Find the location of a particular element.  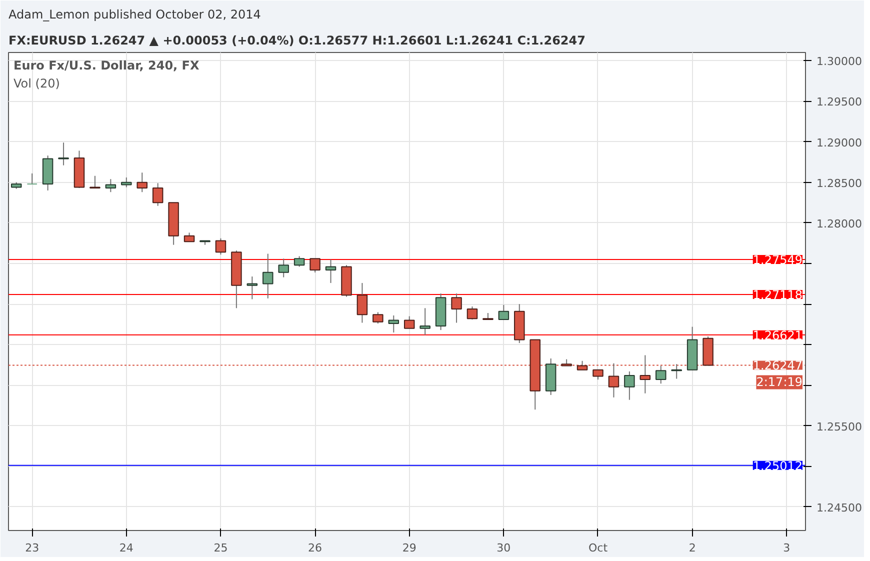

y-tick-label: 1.28500 is located at coordinates (839, 183).